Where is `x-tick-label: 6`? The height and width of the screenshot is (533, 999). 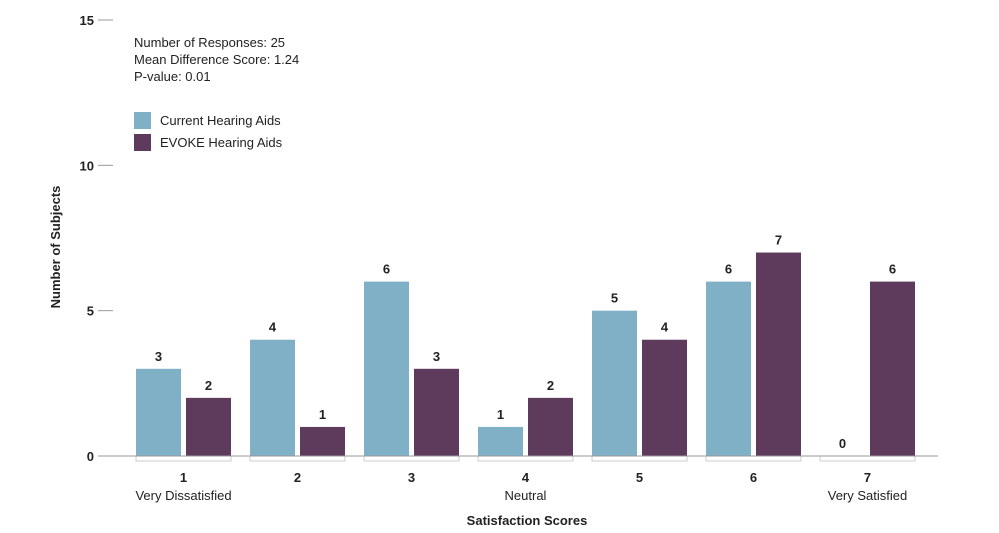 x-tick-label: 6 is located at coordinates (753, 477).